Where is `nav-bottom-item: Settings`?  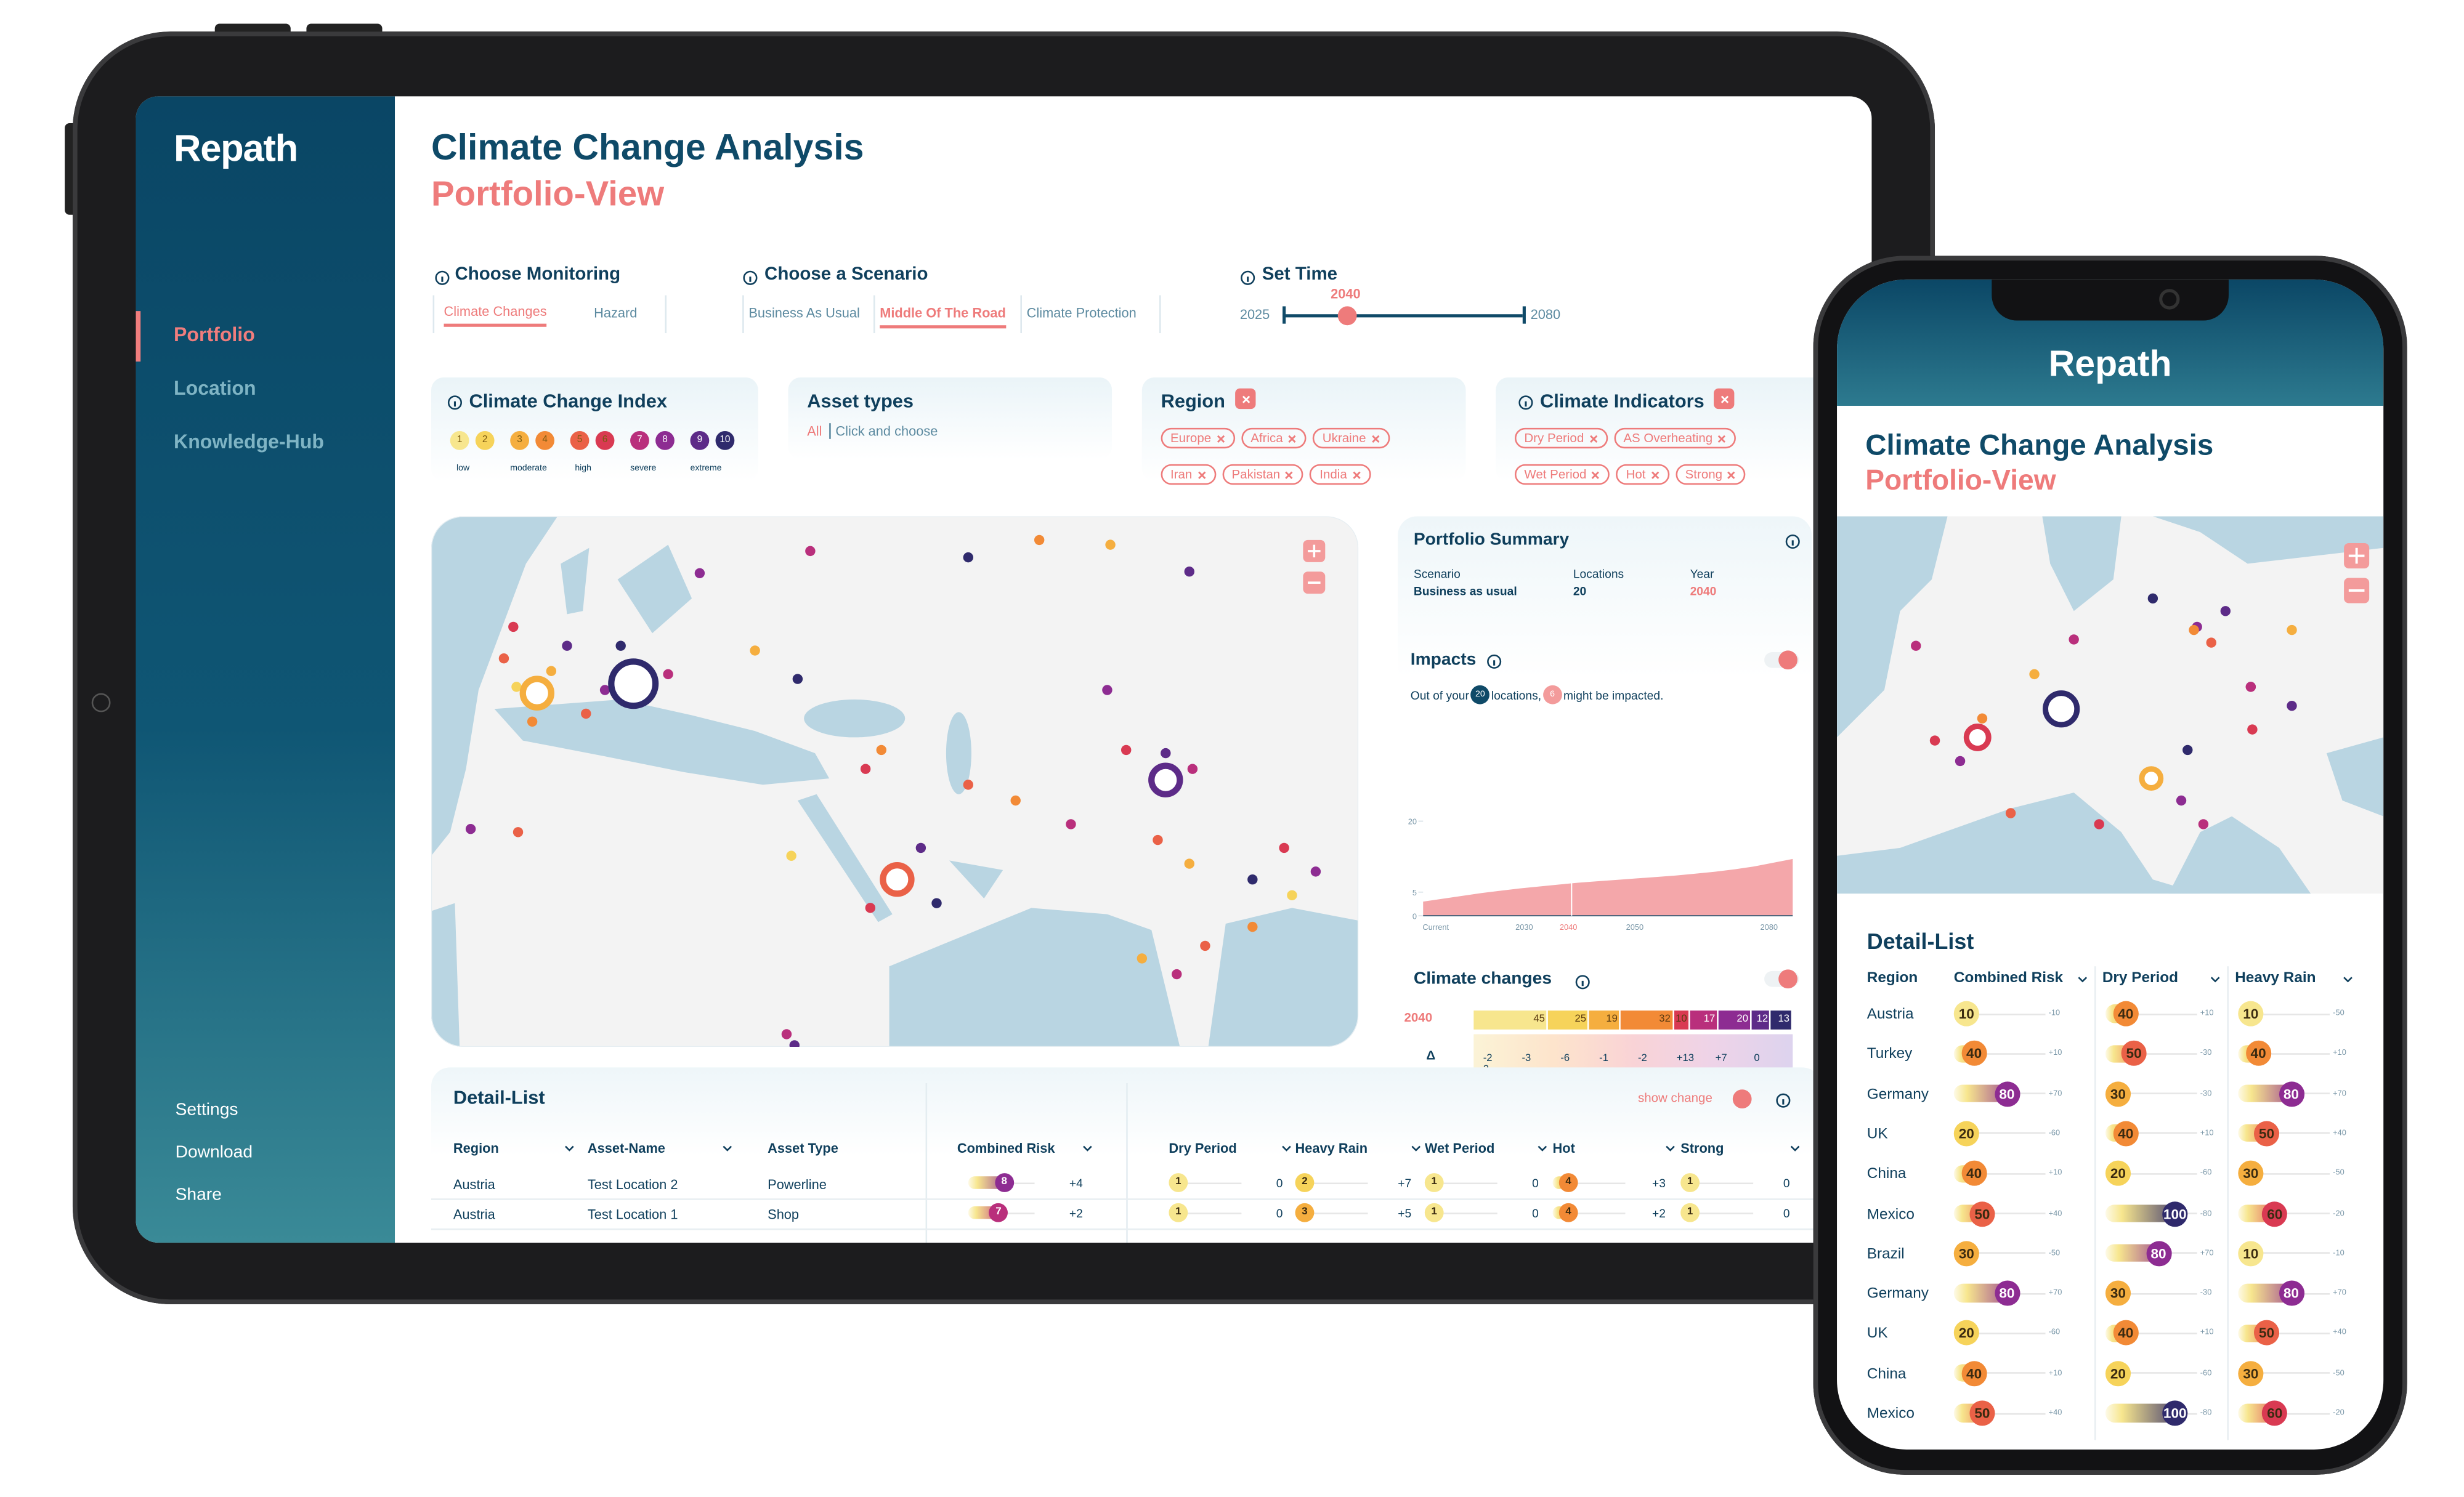
nav-bottom-item: Settings is located at coordinates (206, 1110).